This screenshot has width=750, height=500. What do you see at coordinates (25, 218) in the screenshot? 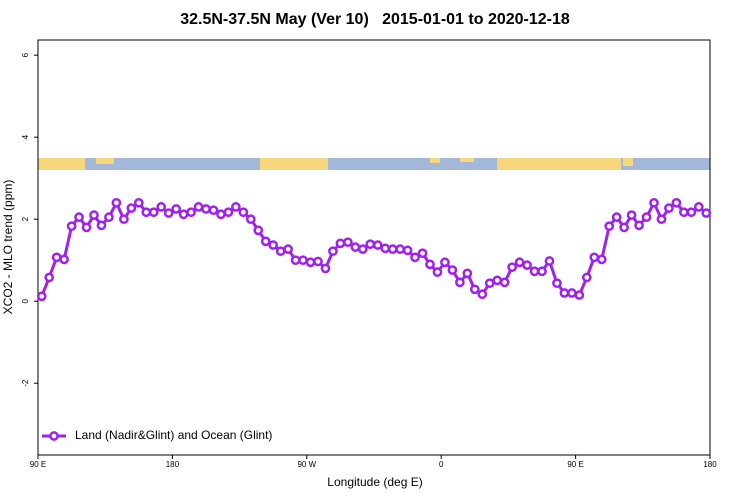
I see `y-tick-label: 2` at bounding box center [25, 218].